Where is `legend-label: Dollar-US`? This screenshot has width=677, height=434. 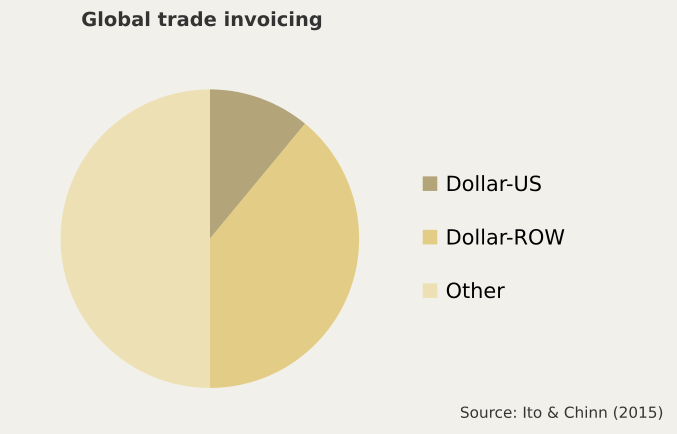
legend-label: Dollar-US is located at coordinates (494, 183).